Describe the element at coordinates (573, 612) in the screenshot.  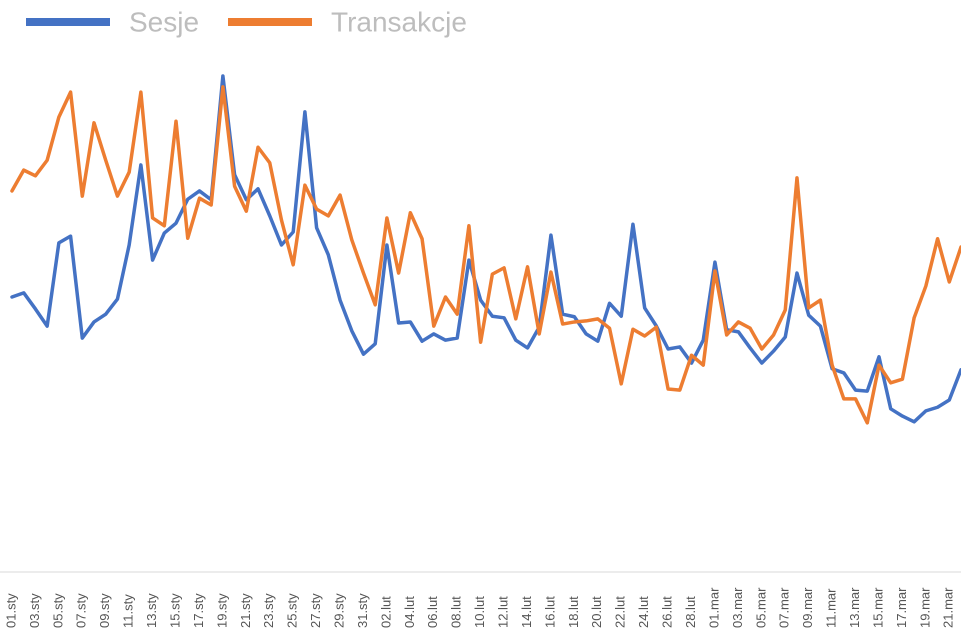
I see `x-tick-label: 18.lut` at that location.